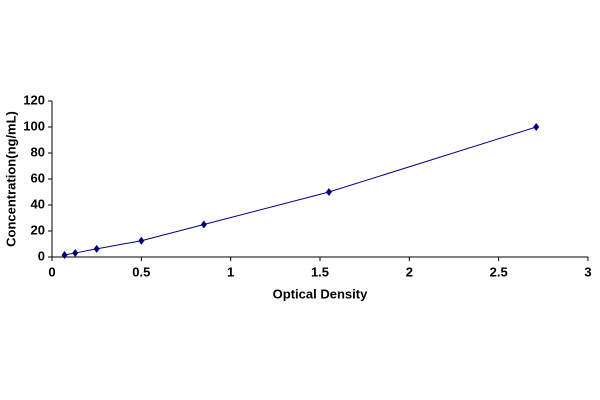 This screenshot has width=600, height=400. Describe the element at coordinates (10, 179) in the screenshot. I see `y-axis-label: Concentration(ng/mL)` at that location.